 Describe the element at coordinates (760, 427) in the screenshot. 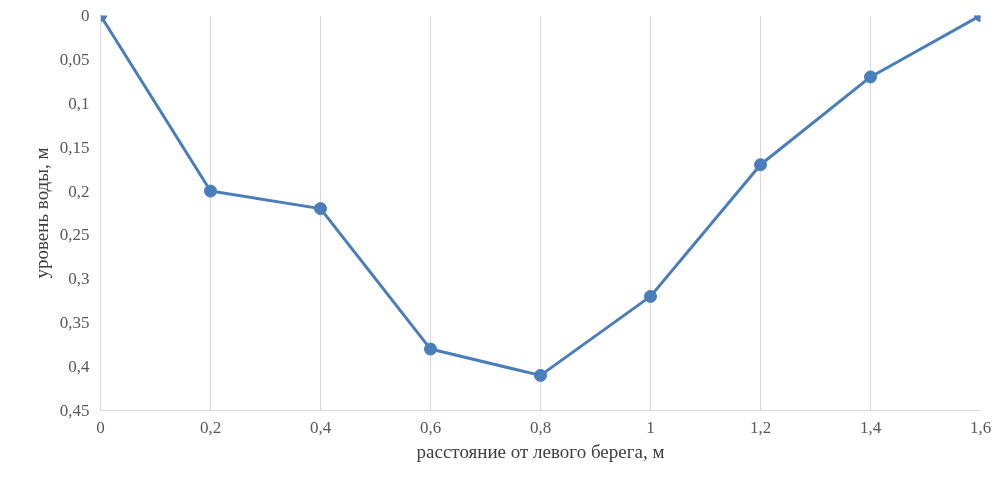

I see `x-tick-label: 1,2` at that location.